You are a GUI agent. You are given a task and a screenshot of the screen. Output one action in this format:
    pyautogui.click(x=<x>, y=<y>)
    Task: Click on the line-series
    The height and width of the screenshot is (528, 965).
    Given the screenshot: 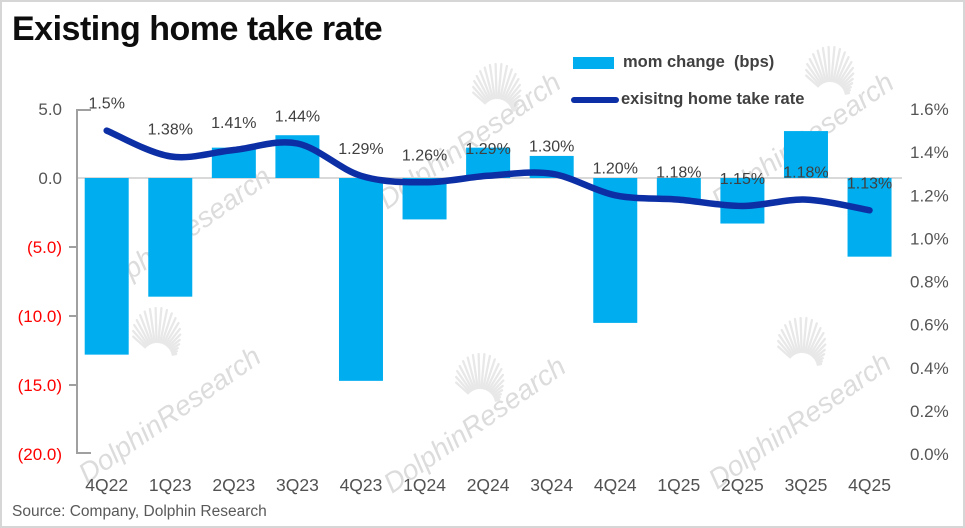 What is the action you would take?
    pyautogui.click(x=488, y=170)
    